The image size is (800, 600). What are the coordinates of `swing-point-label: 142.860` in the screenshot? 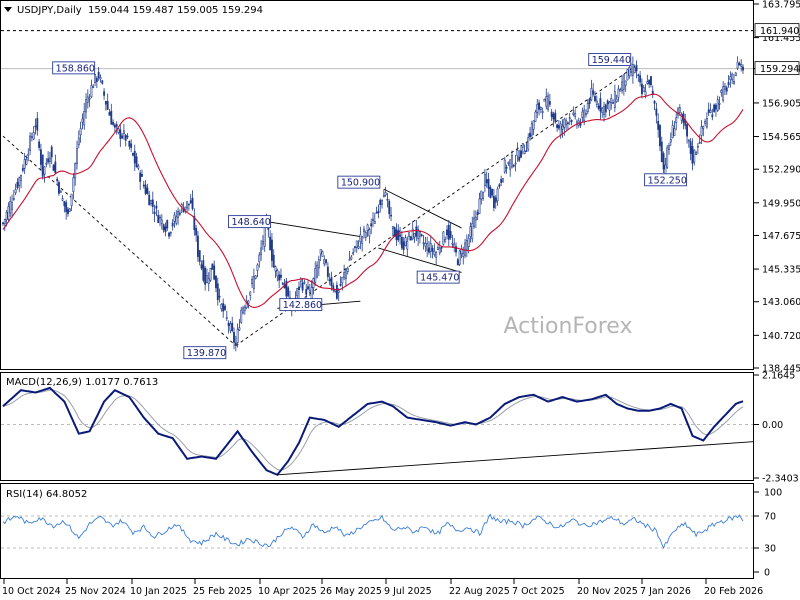 It's located at (302, 305).